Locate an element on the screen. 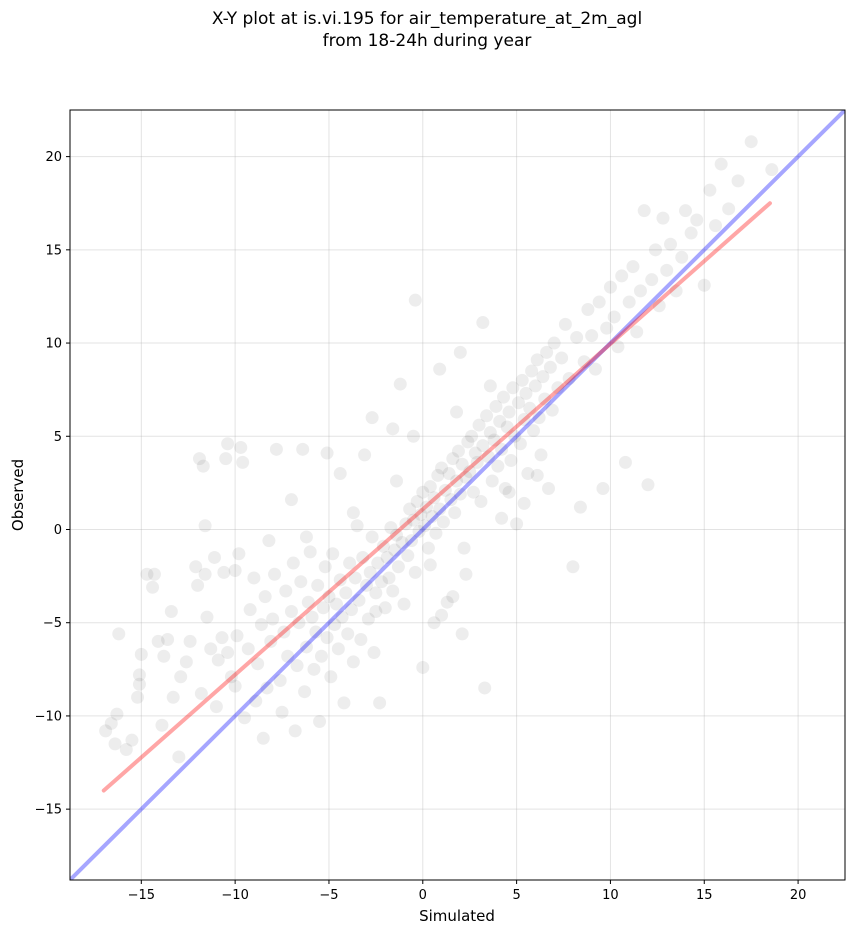  y-tick-label: −10 is located at coordinates (48, 716).